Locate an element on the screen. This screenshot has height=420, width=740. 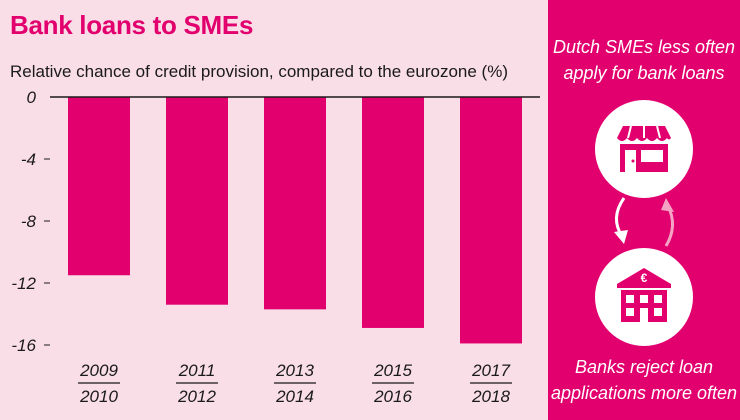
chart-title: Bank loans to SMEs is located at coordinates (132, 25).